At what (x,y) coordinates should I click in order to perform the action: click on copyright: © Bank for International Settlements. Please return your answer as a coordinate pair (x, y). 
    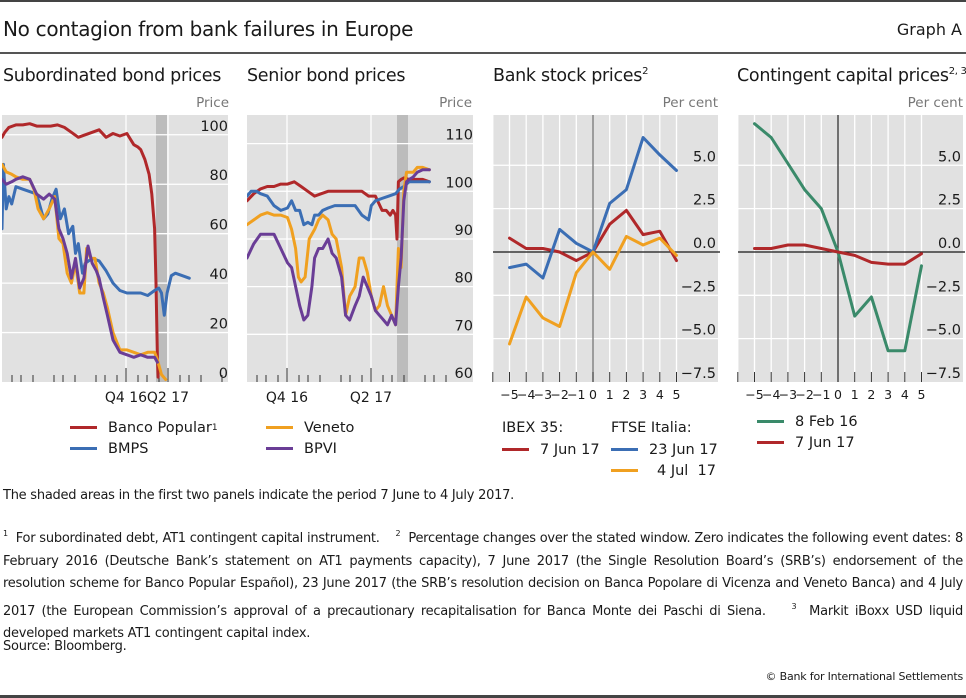
    Looking at the image, I should click on (864, 676).